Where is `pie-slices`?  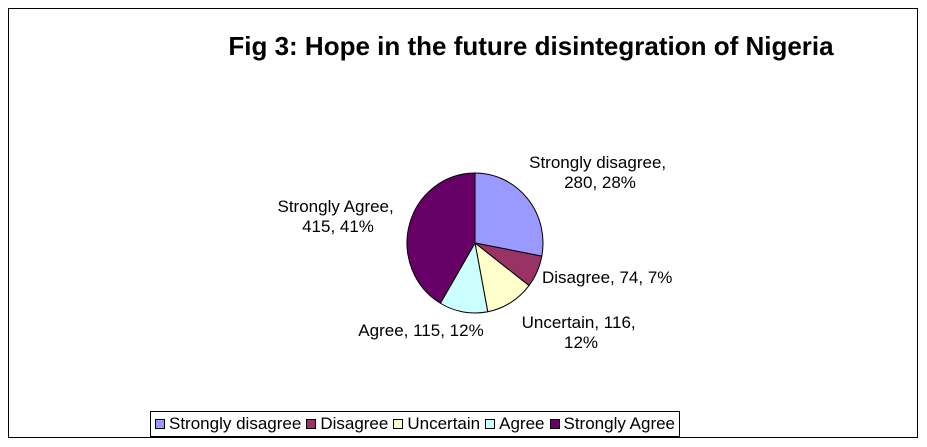
pie-slices is located at coordinates (475, 243).